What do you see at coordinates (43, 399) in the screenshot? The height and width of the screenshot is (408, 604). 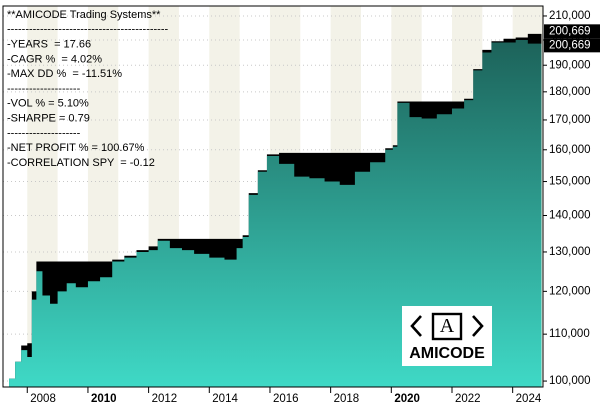 I see `x-tick-label: 2008` at bounding box center [43, 399].